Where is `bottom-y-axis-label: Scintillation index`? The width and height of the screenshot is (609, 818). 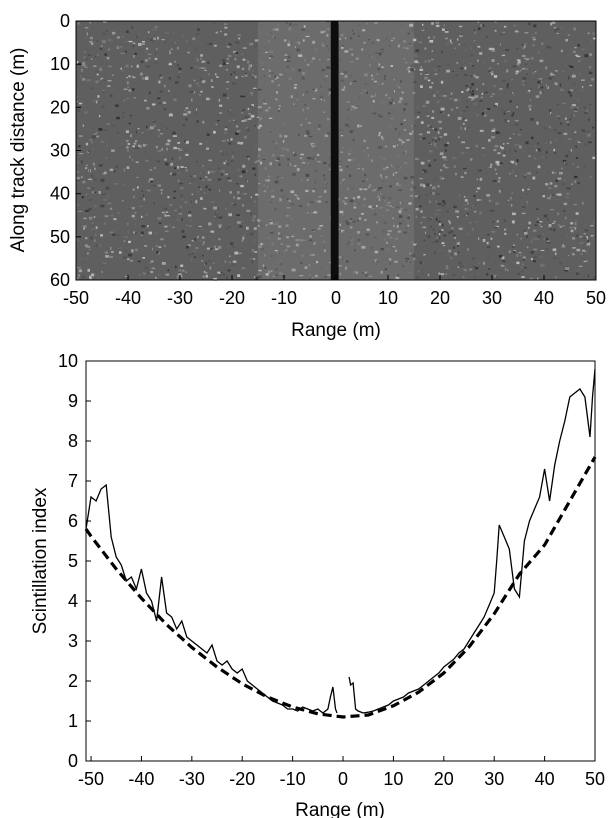 bottom-y-axis-label: Scintillation index is located at coordinates (40, 560).